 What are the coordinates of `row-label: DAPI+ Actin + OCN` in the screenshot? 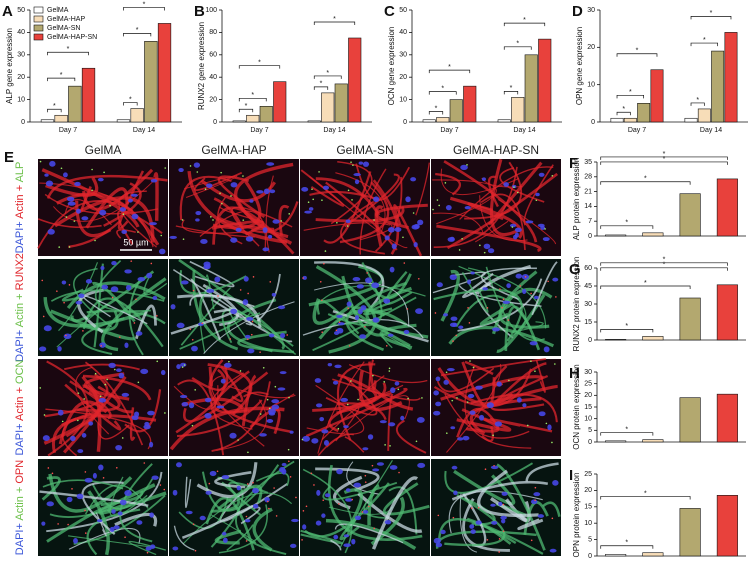 It's located at (20, 407).